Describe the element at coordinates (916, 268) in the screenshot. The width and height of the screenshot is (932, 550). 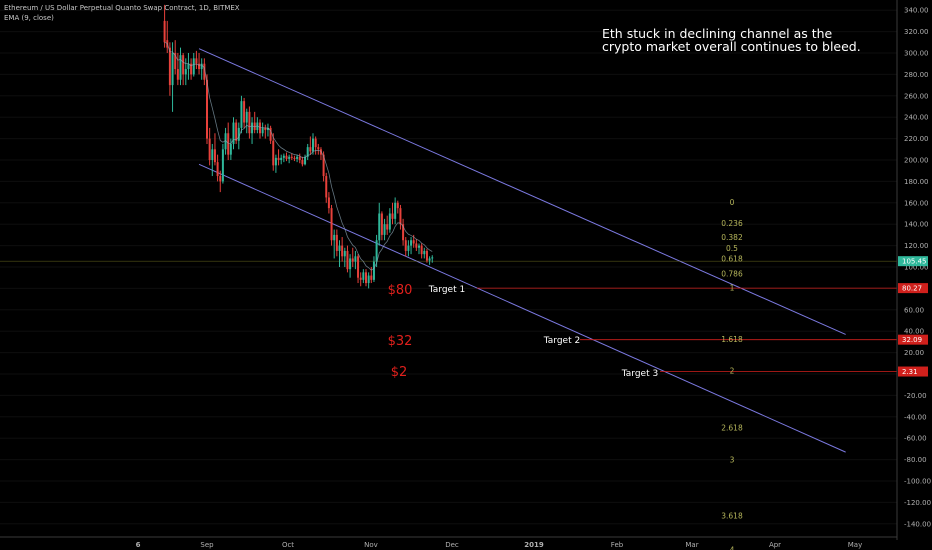
I see `price-tick-label: 100.00` at that location.